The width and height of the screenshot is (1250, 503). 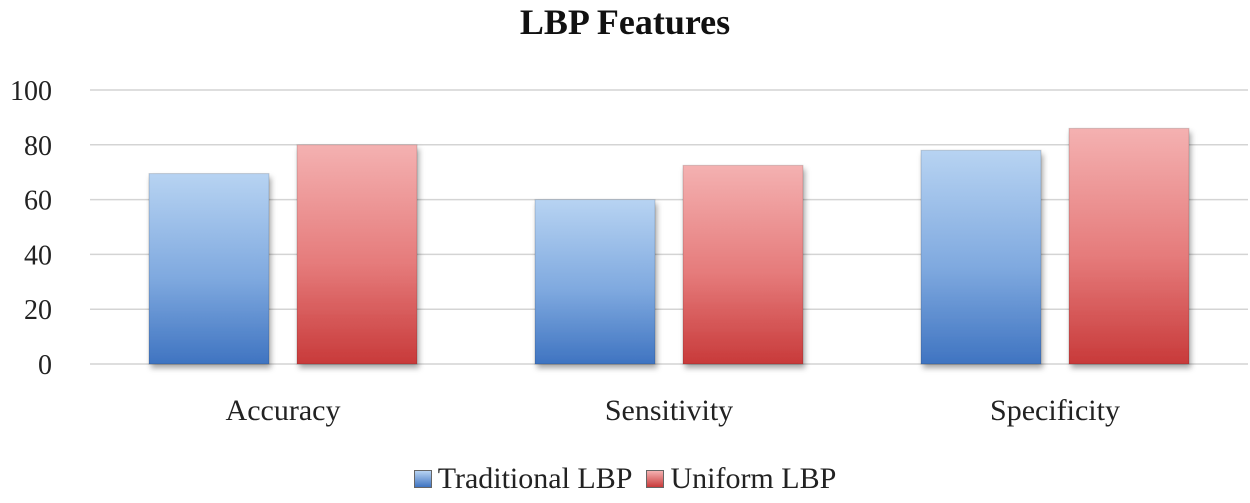 What do you see at coordinates (38, 310) in the screenshot?
I see `y-tick-label: 20` at bounding box center [38, 310].